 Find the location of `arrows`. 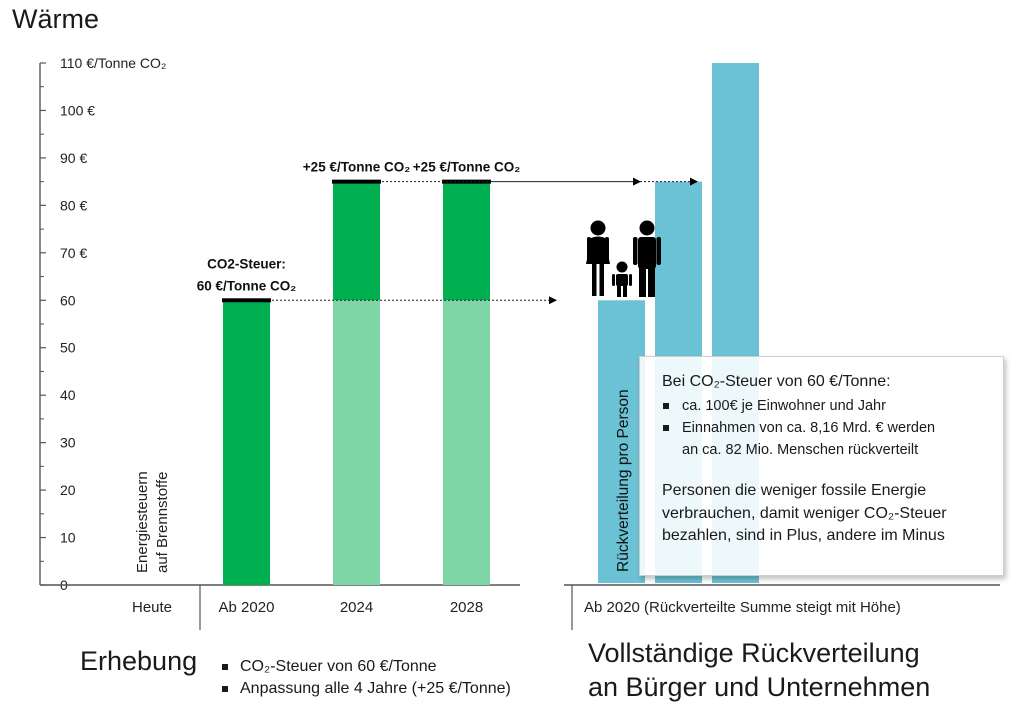

arrows is located at coordinates (485, 241).